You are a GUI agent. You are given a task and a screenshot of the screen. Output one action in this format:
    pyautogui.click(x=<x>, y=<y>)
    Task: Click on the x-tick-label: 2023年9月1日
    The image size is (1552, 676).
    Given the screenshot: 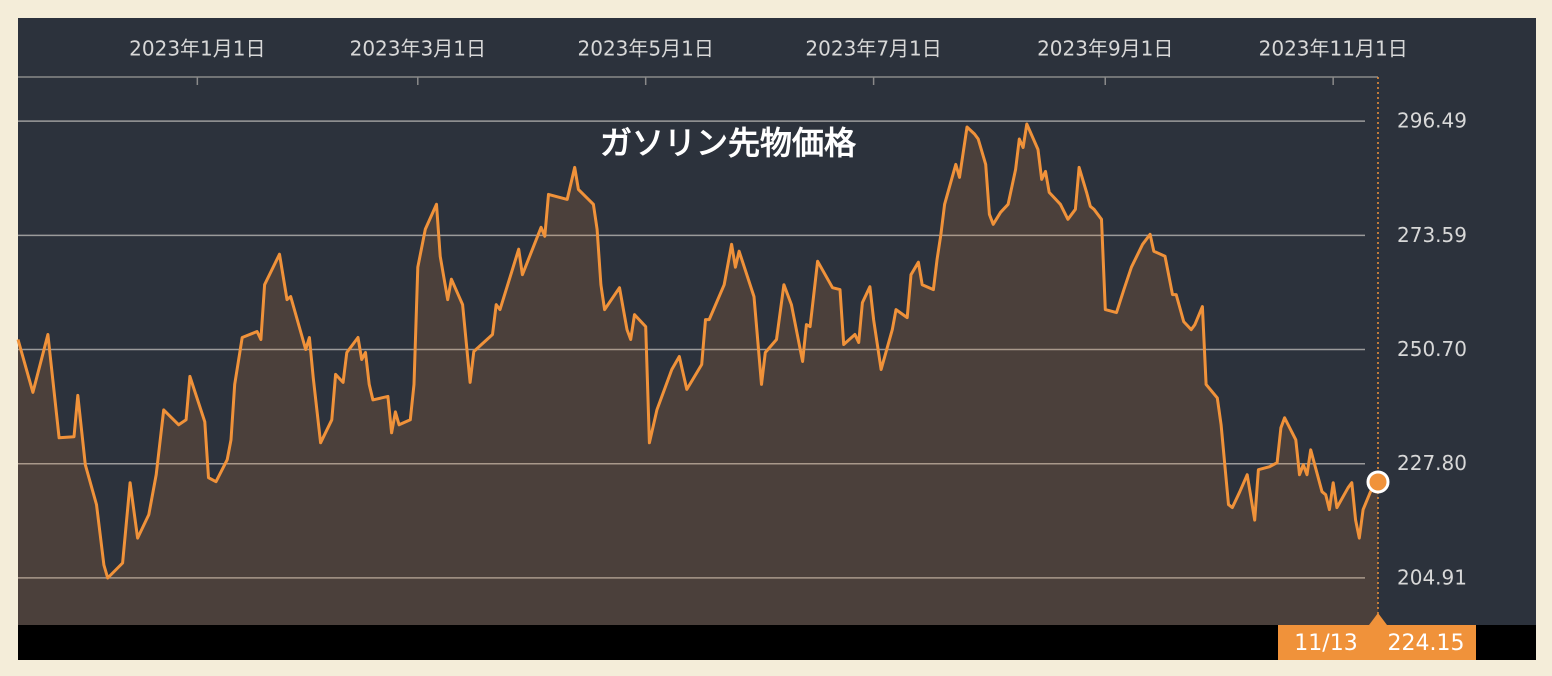 What is the action you would take?
    pyautogui.click(x=1105, y=49)
    